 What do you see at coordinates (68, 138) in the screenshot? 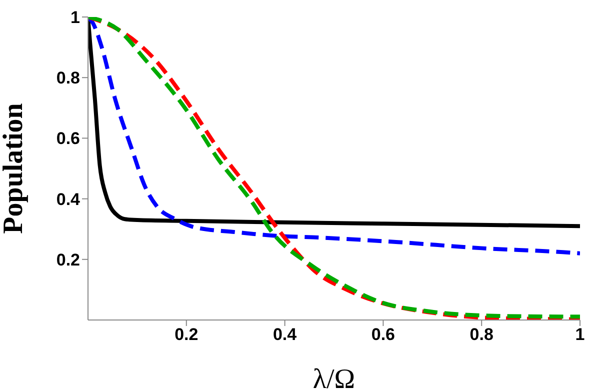
I see `y-tick-label: 0.6` at bounding box center [68, 138].